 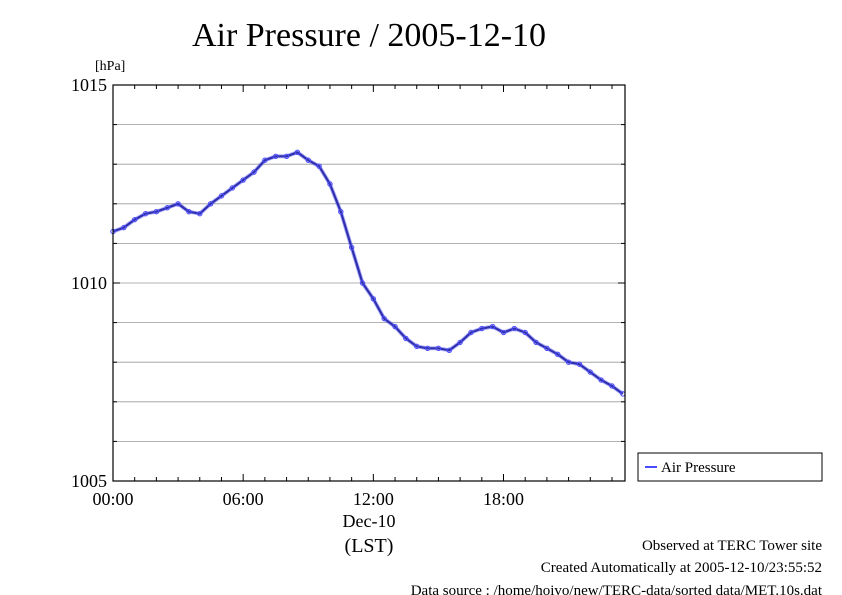 What do you see at coordinates (732, 546) in the screenshot?
I see `footer-observed: Observed at TERC Tower site` at bounding box center [732, 546].